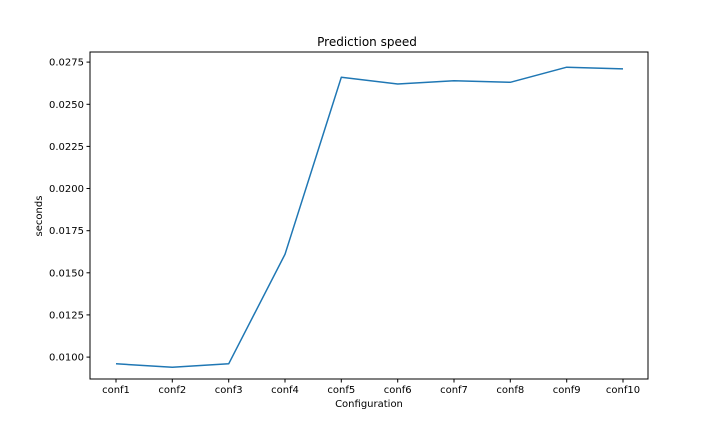  Describe the element at coordinates (172, 390) in the screenshot. I see `x-tick-label: conf2` at that location.